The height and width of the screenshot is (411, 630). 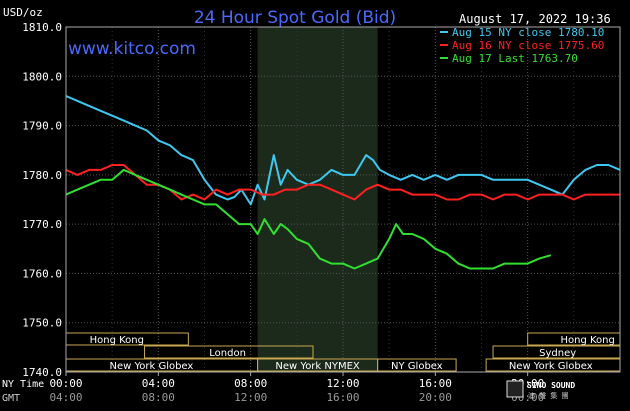 I want to click on timestamp: August 17, 2022 19:36, so click(x=535, y=19).